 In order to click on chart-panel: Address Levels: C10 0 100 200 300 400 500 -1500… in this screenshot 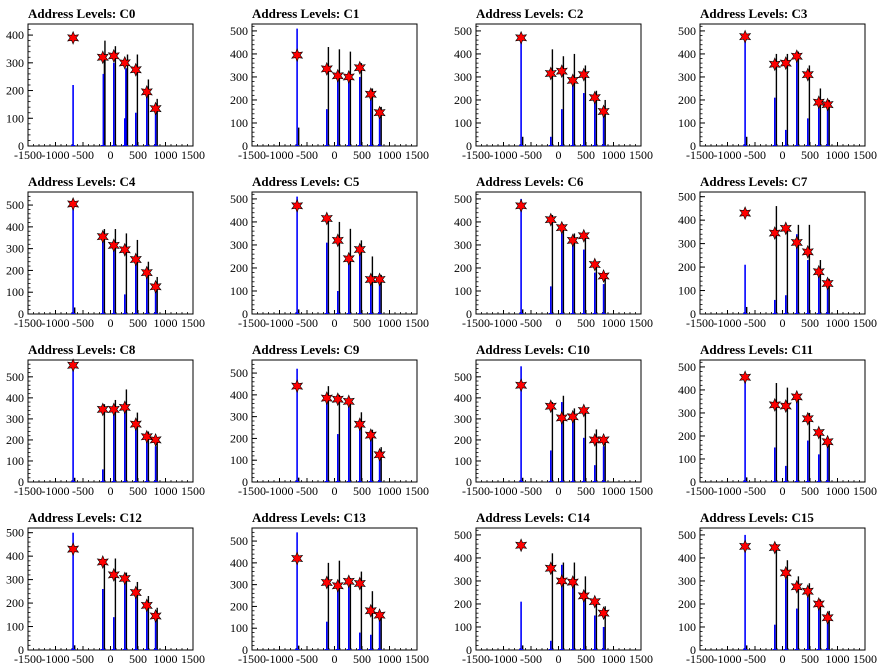, I will do `click(553, 420)`.